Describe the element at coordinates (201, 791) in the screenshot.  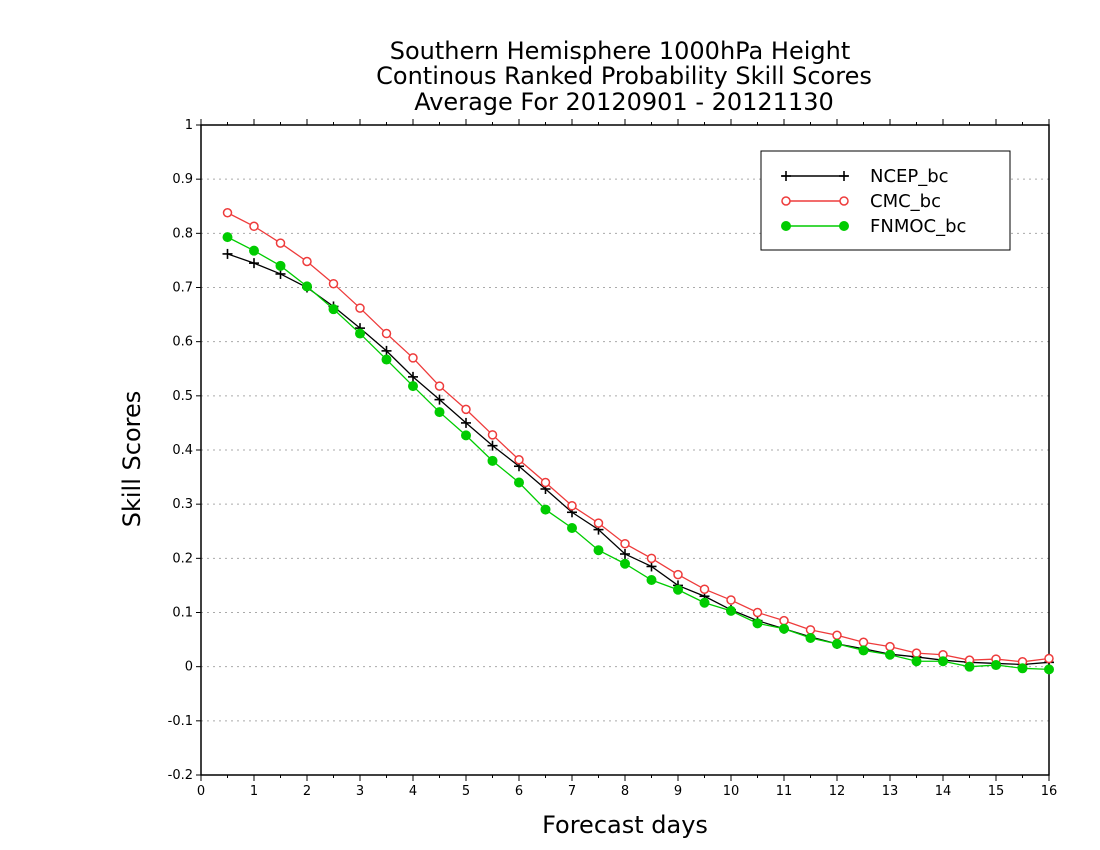
I see `x-tick-label: 0` at that location.